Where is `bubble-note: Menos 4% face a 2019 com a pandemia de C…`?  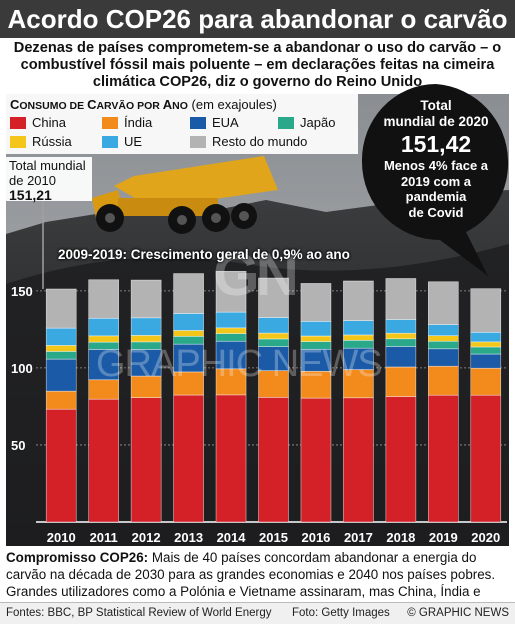
bubble-note: Menos 4% face a 2019 com a pandemia de C… is located at coordinates (436, 189).